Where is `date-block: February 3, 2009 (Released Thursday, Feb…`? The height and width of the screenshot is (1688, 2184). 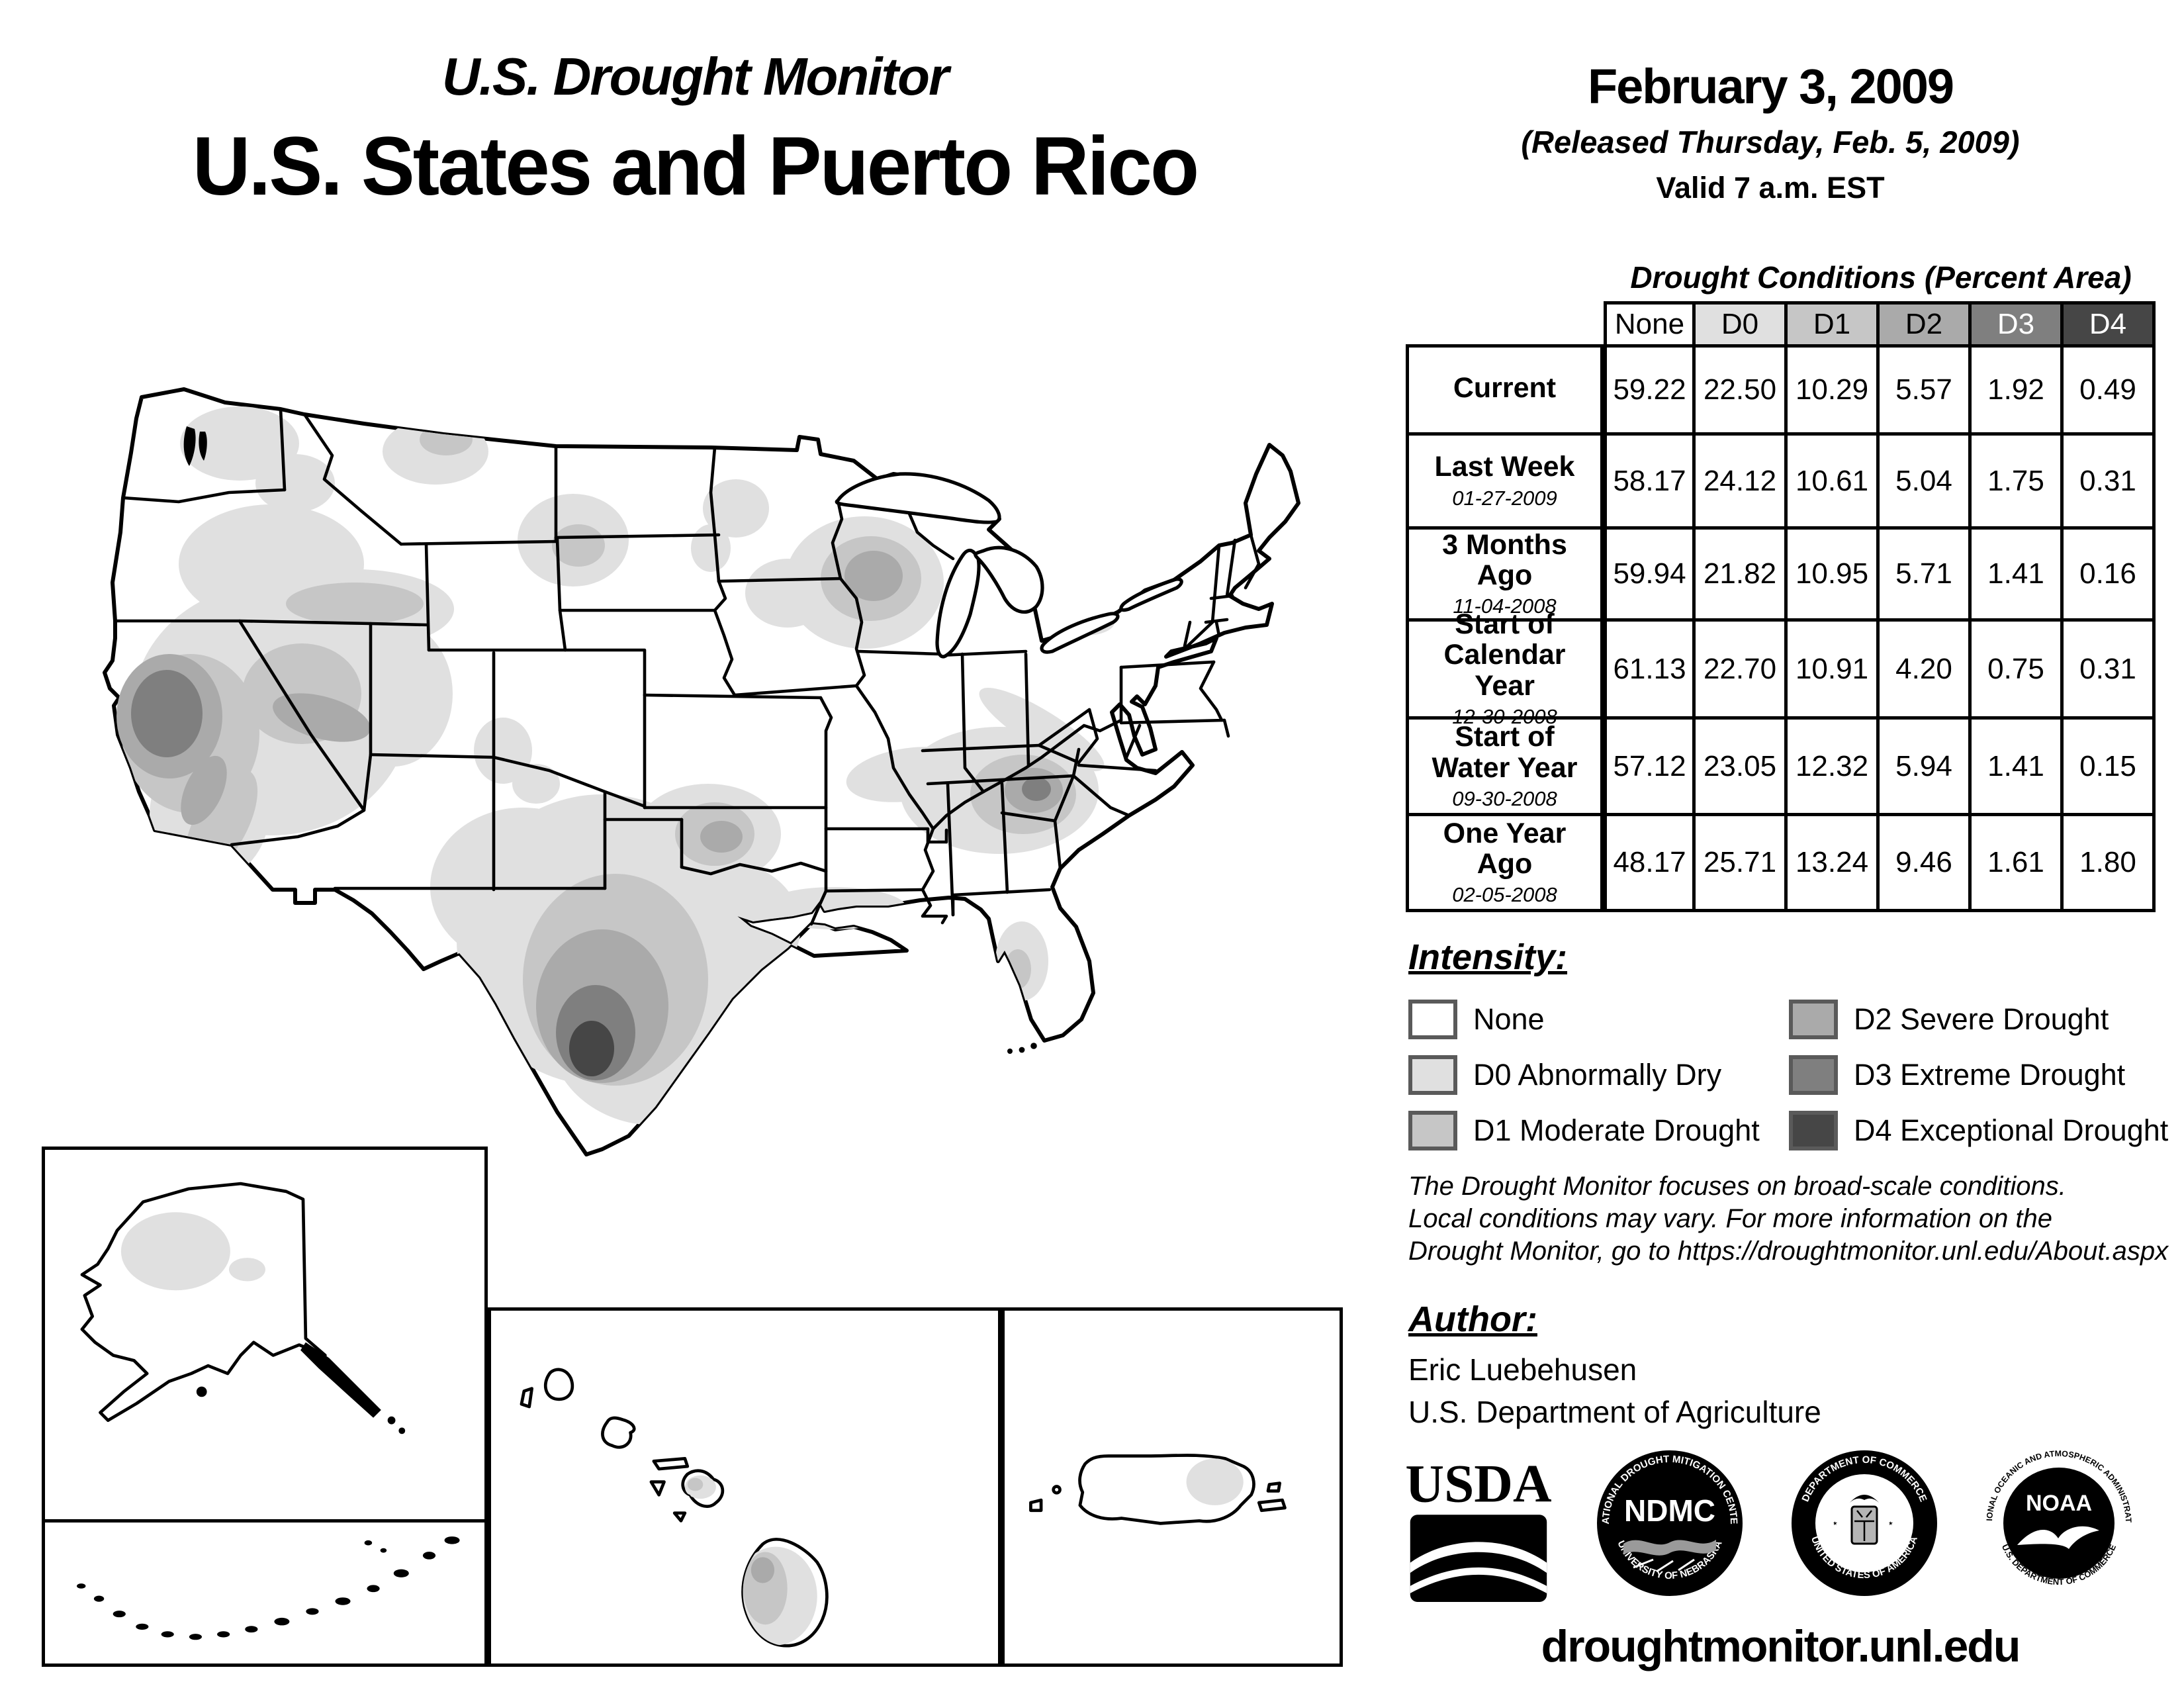 date-block: February 3, 2009 (Released Thursday, Feb… is located at coordinates (1770, 131).